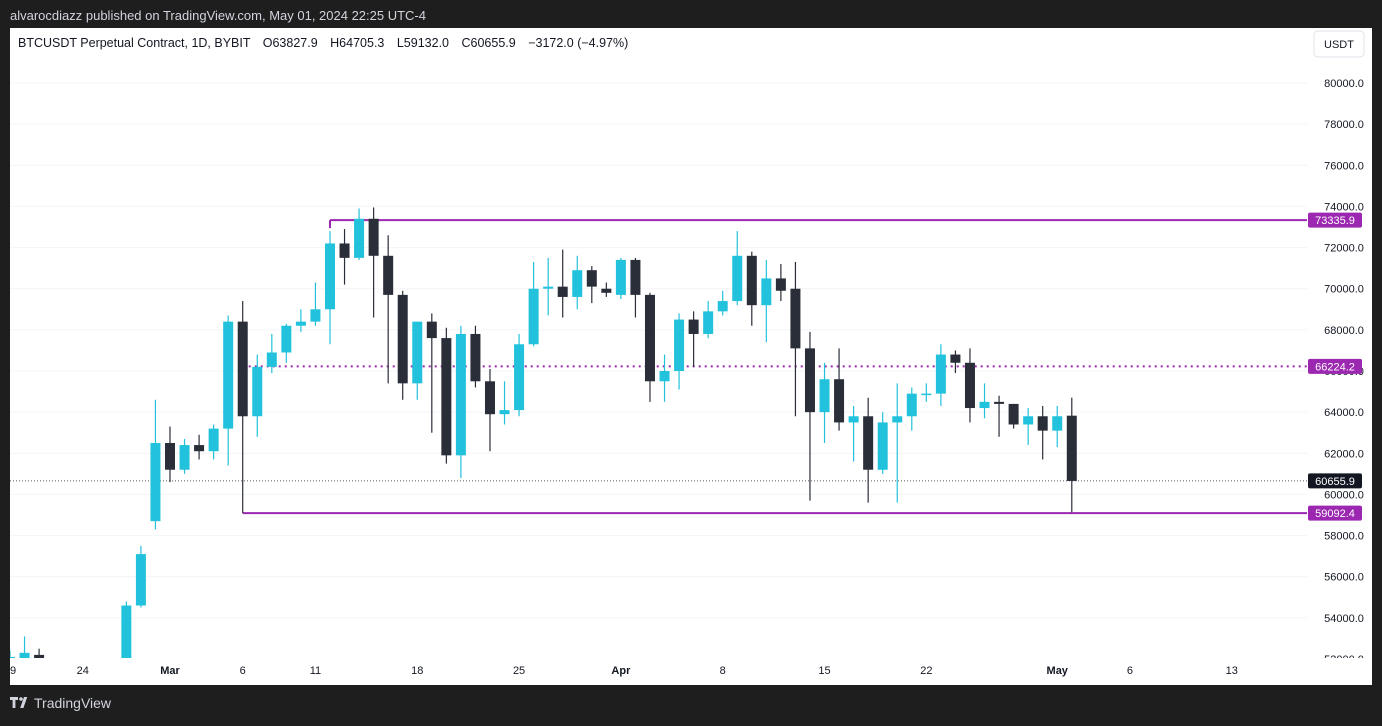 The height and width of the screenshot is (726, 1382). What do you see at coordinates (488, 43) in the screenshot?
I see `close-value: C60655.9` at bounding box center [488, 43].